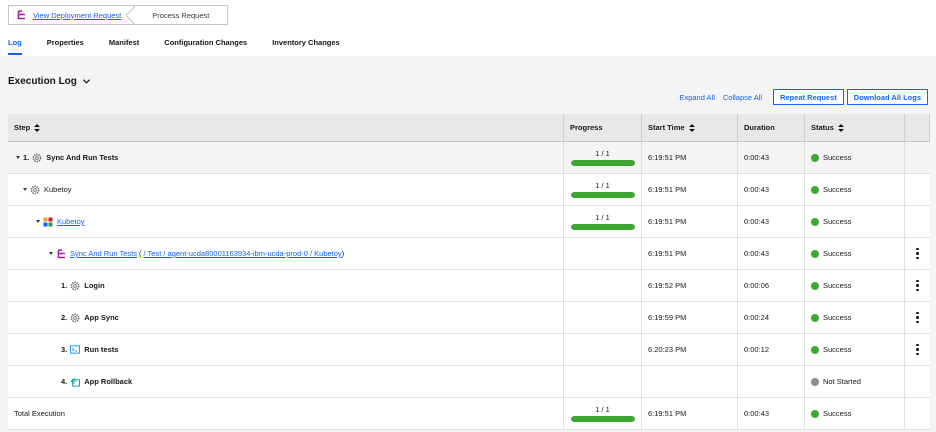 The height and width of the screenshot is (432, 936). Describe the element at coordinates (469, 318) in the screenshot. I see `table-row: 2. App Sync 6:19:59 PM 0:00:24 Success` at that location.